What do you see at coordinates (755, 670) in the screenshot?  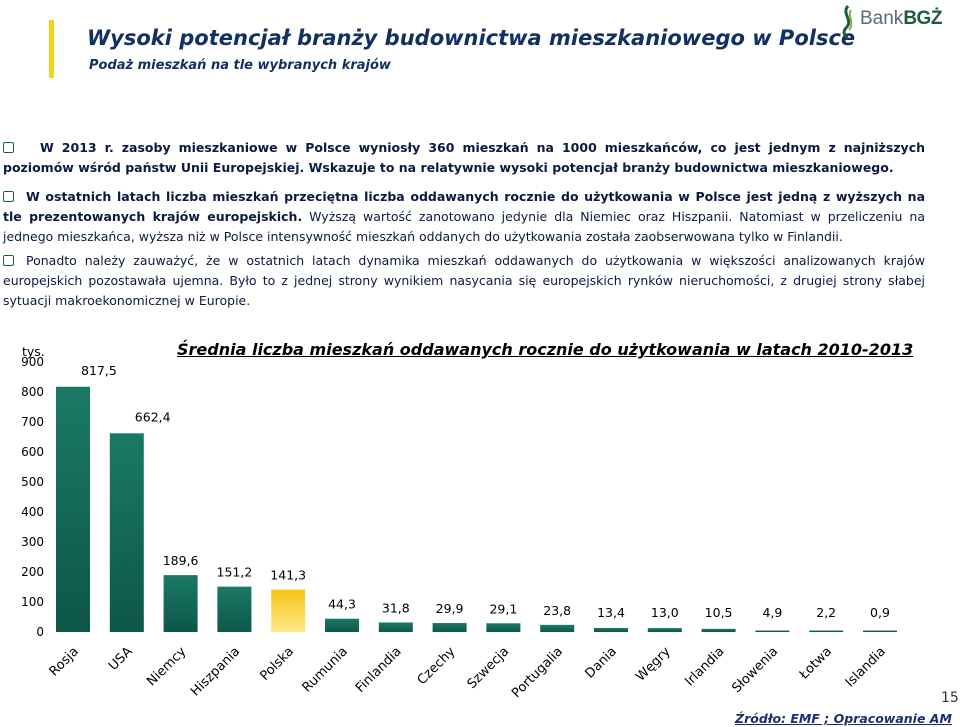 I see `category-label: Słowenia` at bounding box center [755, 670].